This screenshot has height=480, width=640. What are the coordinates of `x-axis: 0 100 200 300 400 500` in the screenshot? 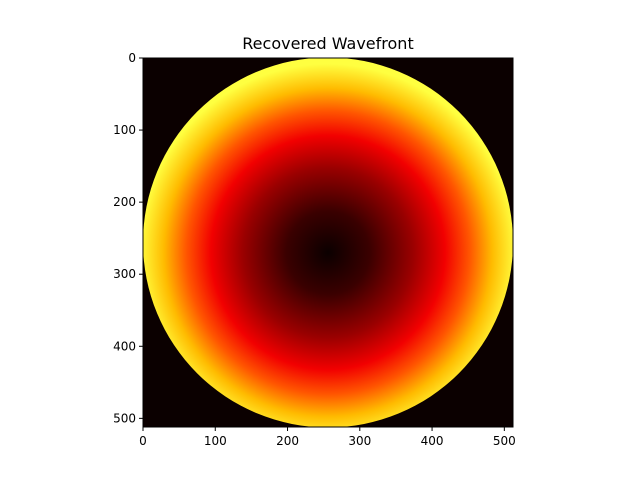 It's located at (327, 437).